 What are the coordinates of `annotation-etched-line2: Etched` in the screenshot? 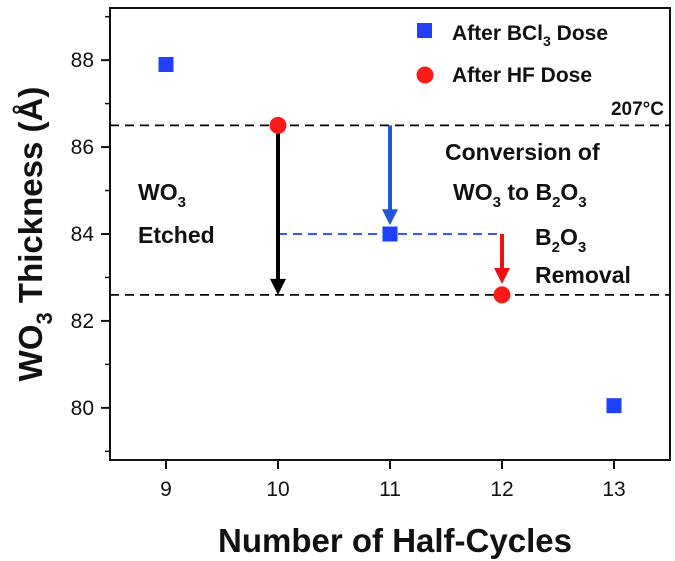 It's located at (176, 235).